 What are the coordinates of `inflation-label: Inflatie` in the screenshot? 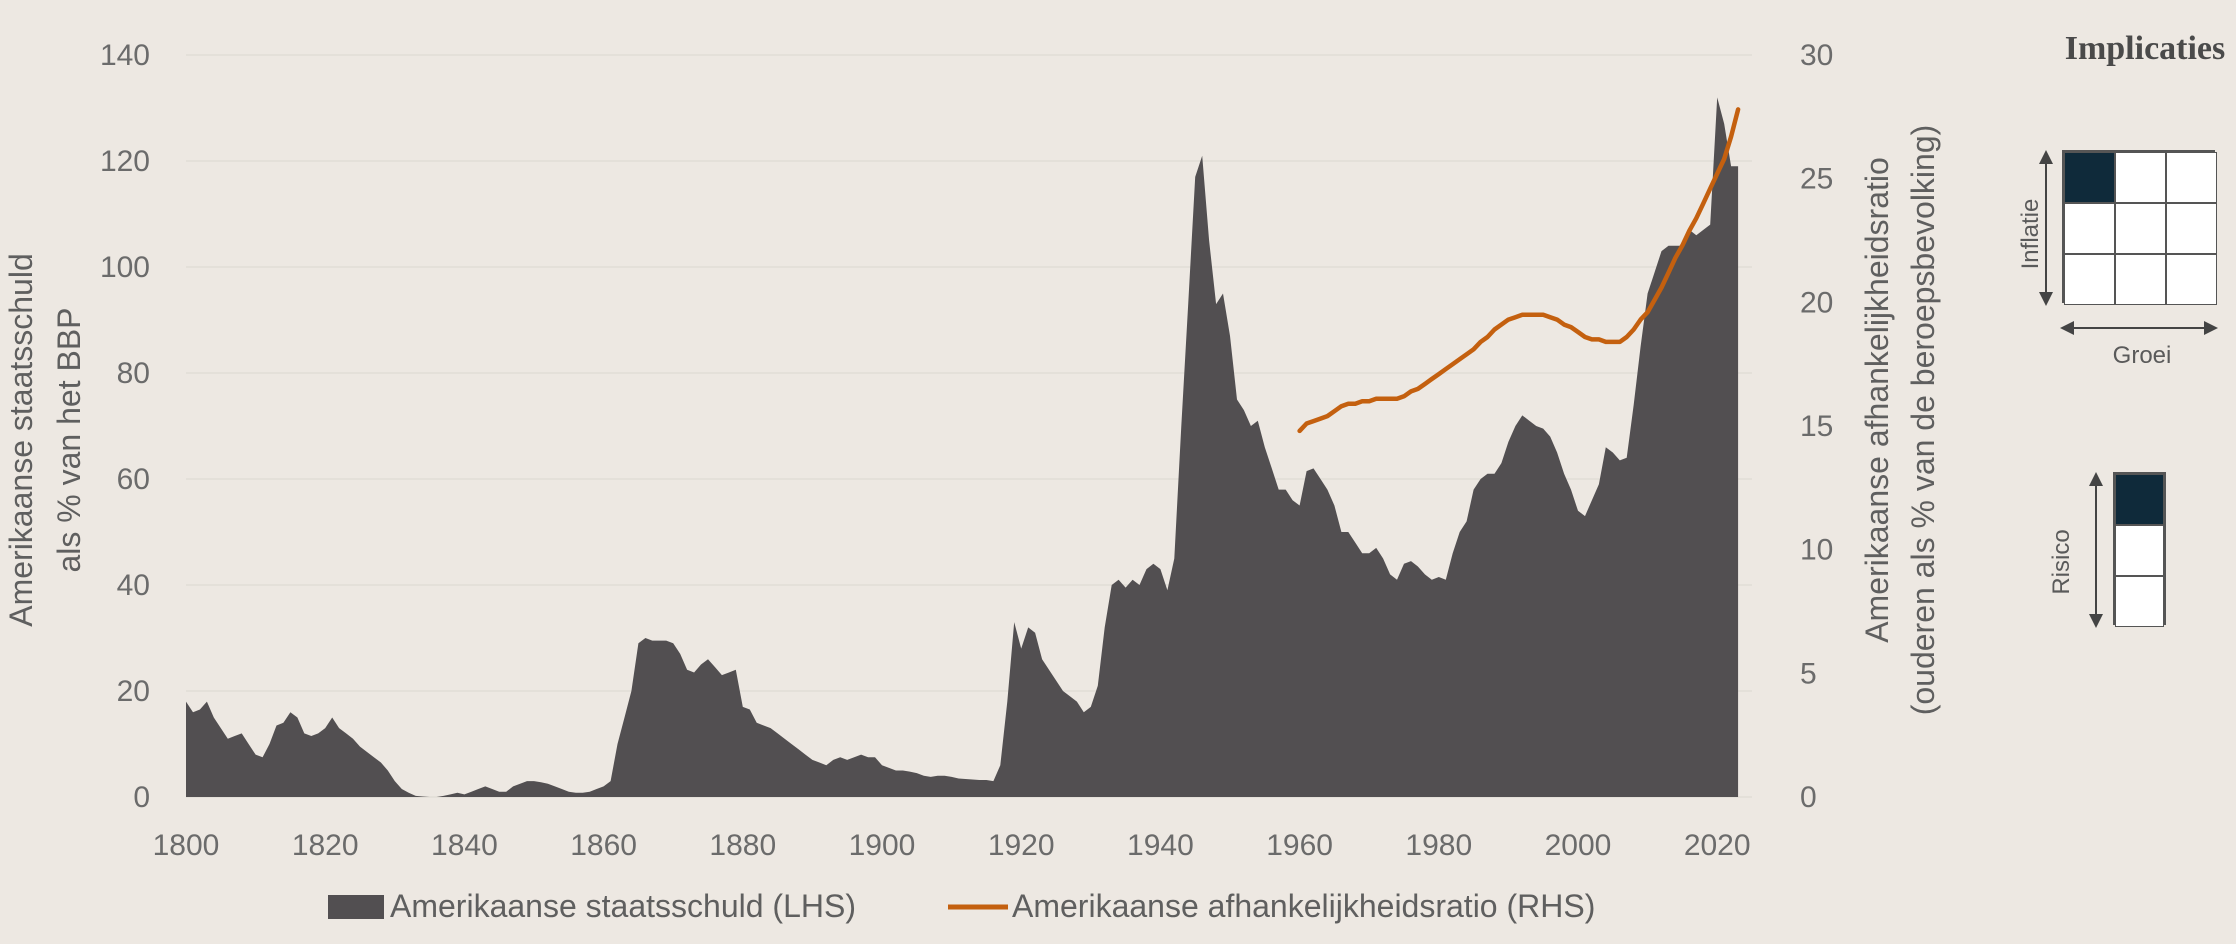 It's located at (2030, 234).